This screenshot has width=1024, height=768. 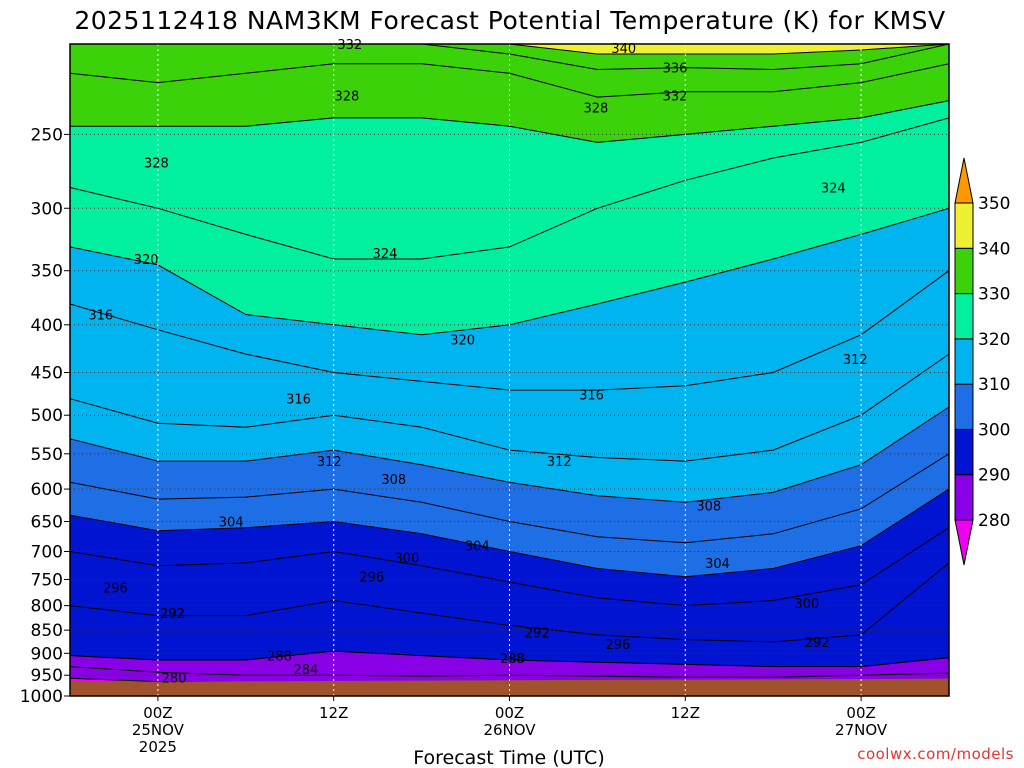 I want to click on y-tick-label: 800, so click(x=47, y=607).